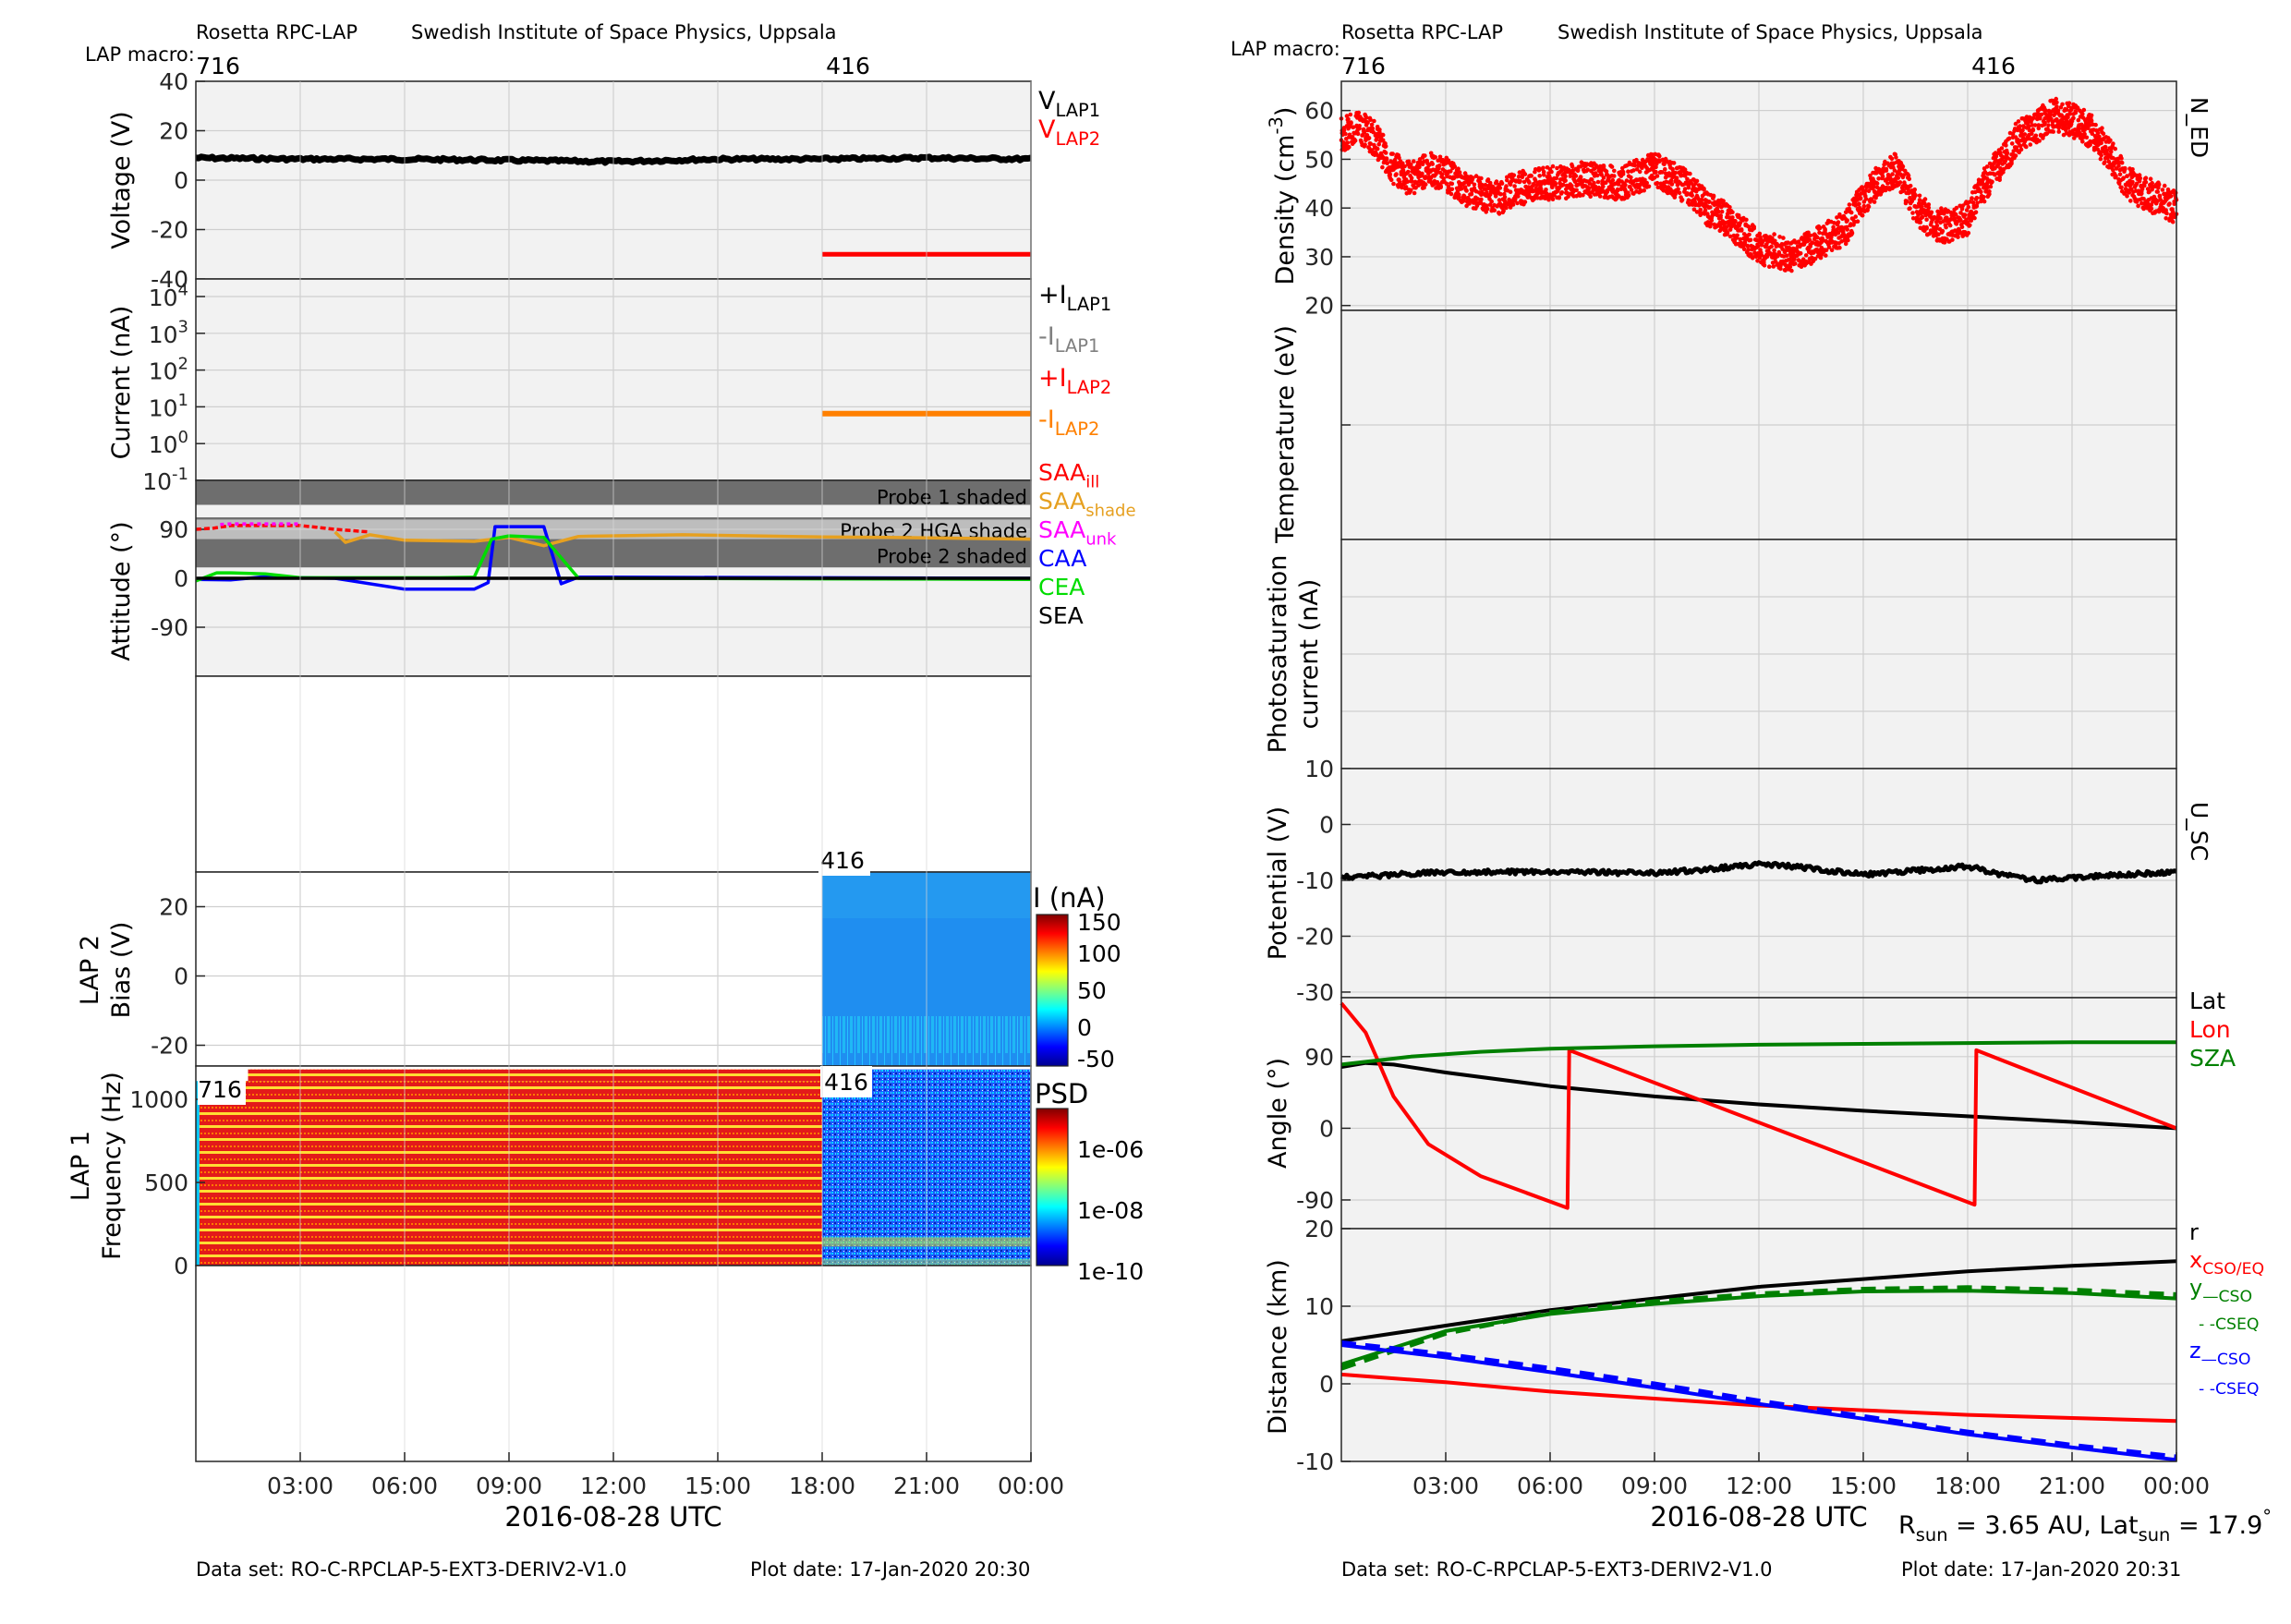 The height and width of the screenshot is (1624, 2291). I want to click on potential-tick-1: -10, so click(1315, 880).